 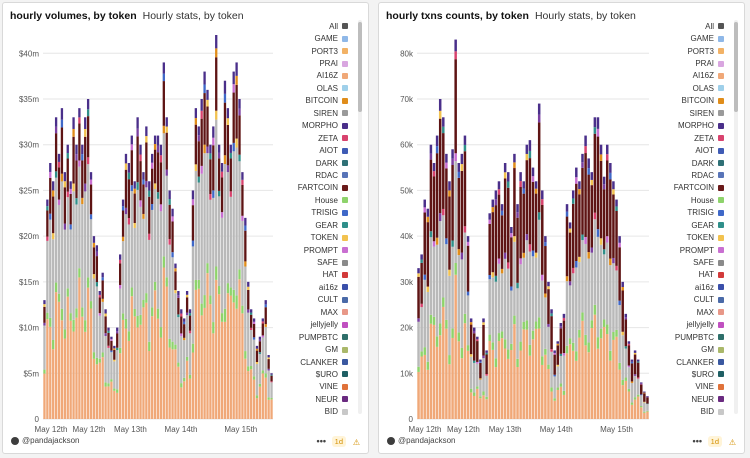 What do you see at coordinates (308, 113) in the screenshot?
I see `legend-item: SIREN` at bounding box center [308, 113].